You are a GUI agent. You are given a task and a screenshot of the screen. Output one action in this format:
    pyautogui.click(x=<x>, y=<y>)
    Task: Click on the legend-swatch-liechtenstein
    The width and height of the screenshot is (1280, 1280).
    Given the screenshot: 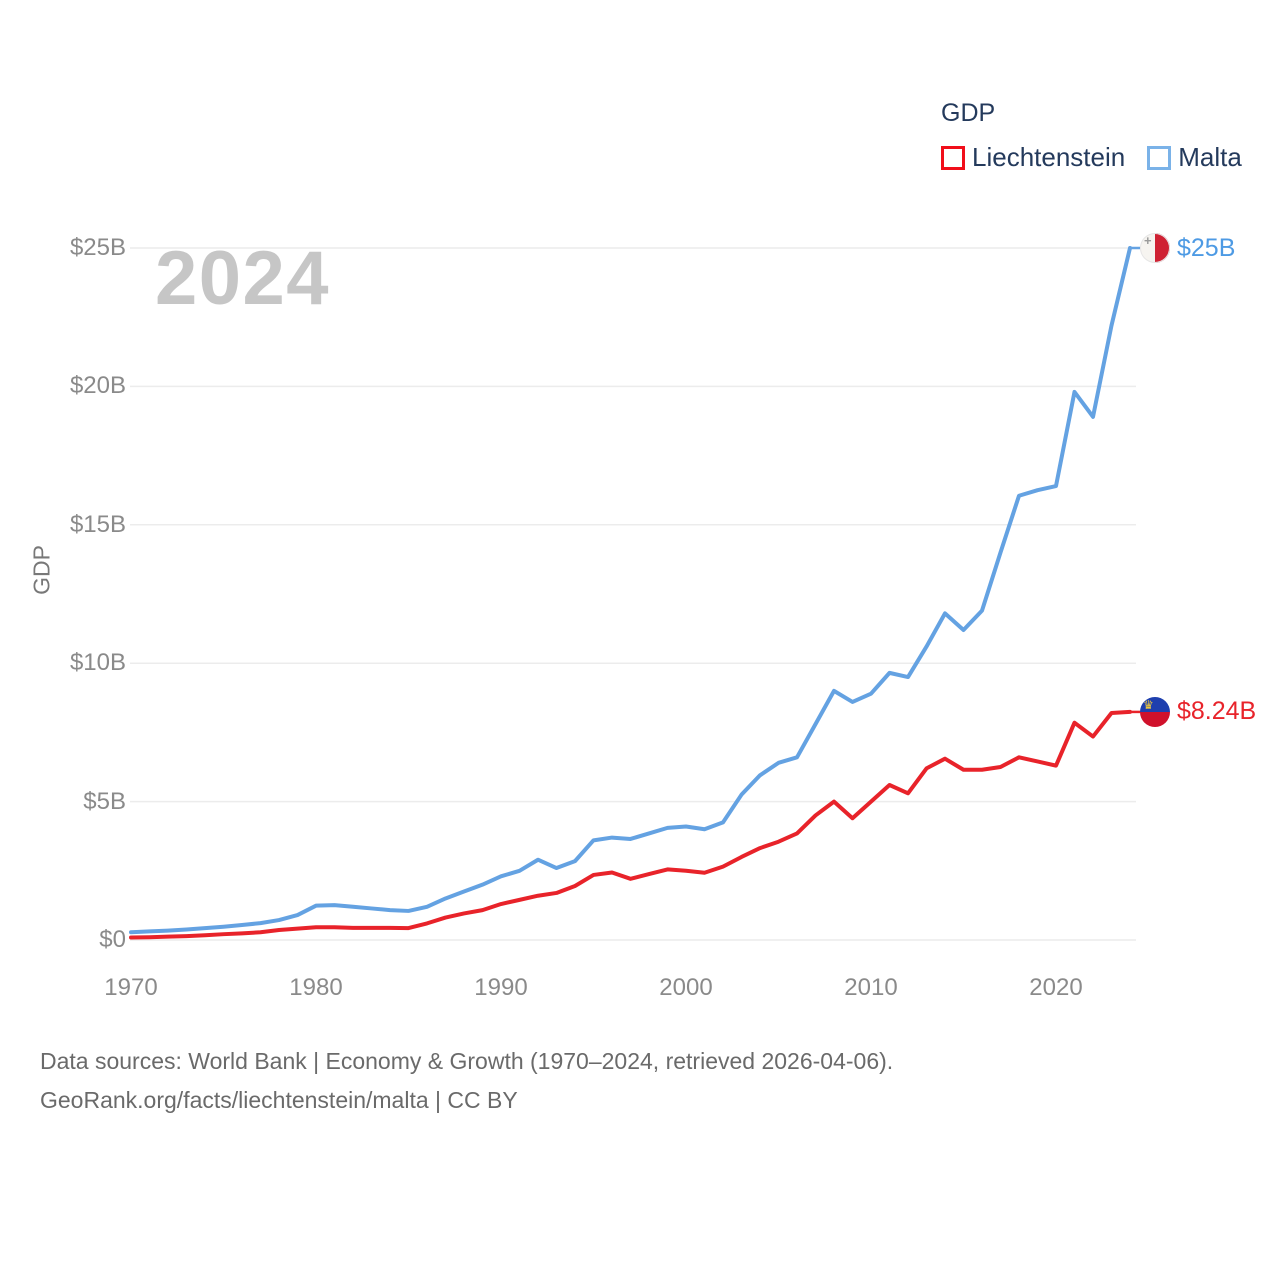 What is the action you would take?
    pyautogui.click(x=953, y=157)
    